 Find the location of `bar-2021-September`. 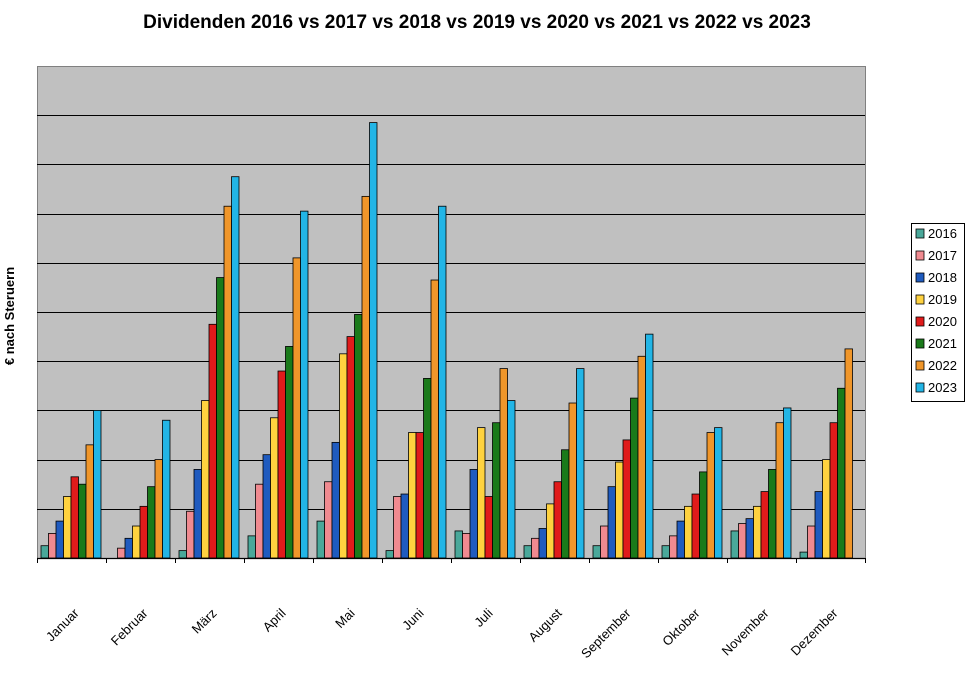

bar-2021-September is located at coordinates (634, 478).